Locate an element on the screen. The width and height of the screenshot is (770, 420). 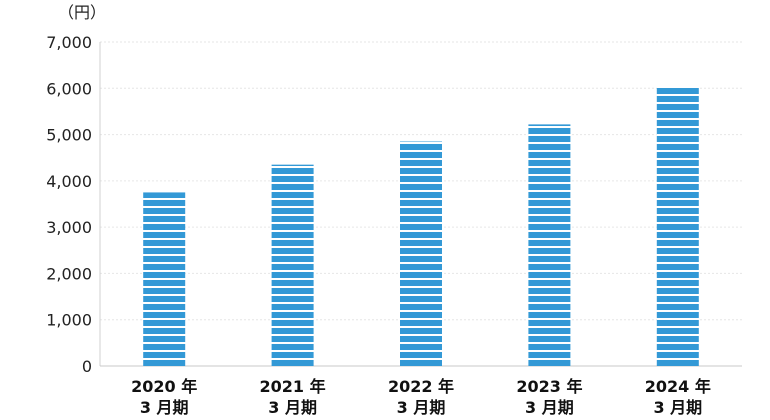
x-category-year-label: 2024 年 is located at coordinates (678, 386).